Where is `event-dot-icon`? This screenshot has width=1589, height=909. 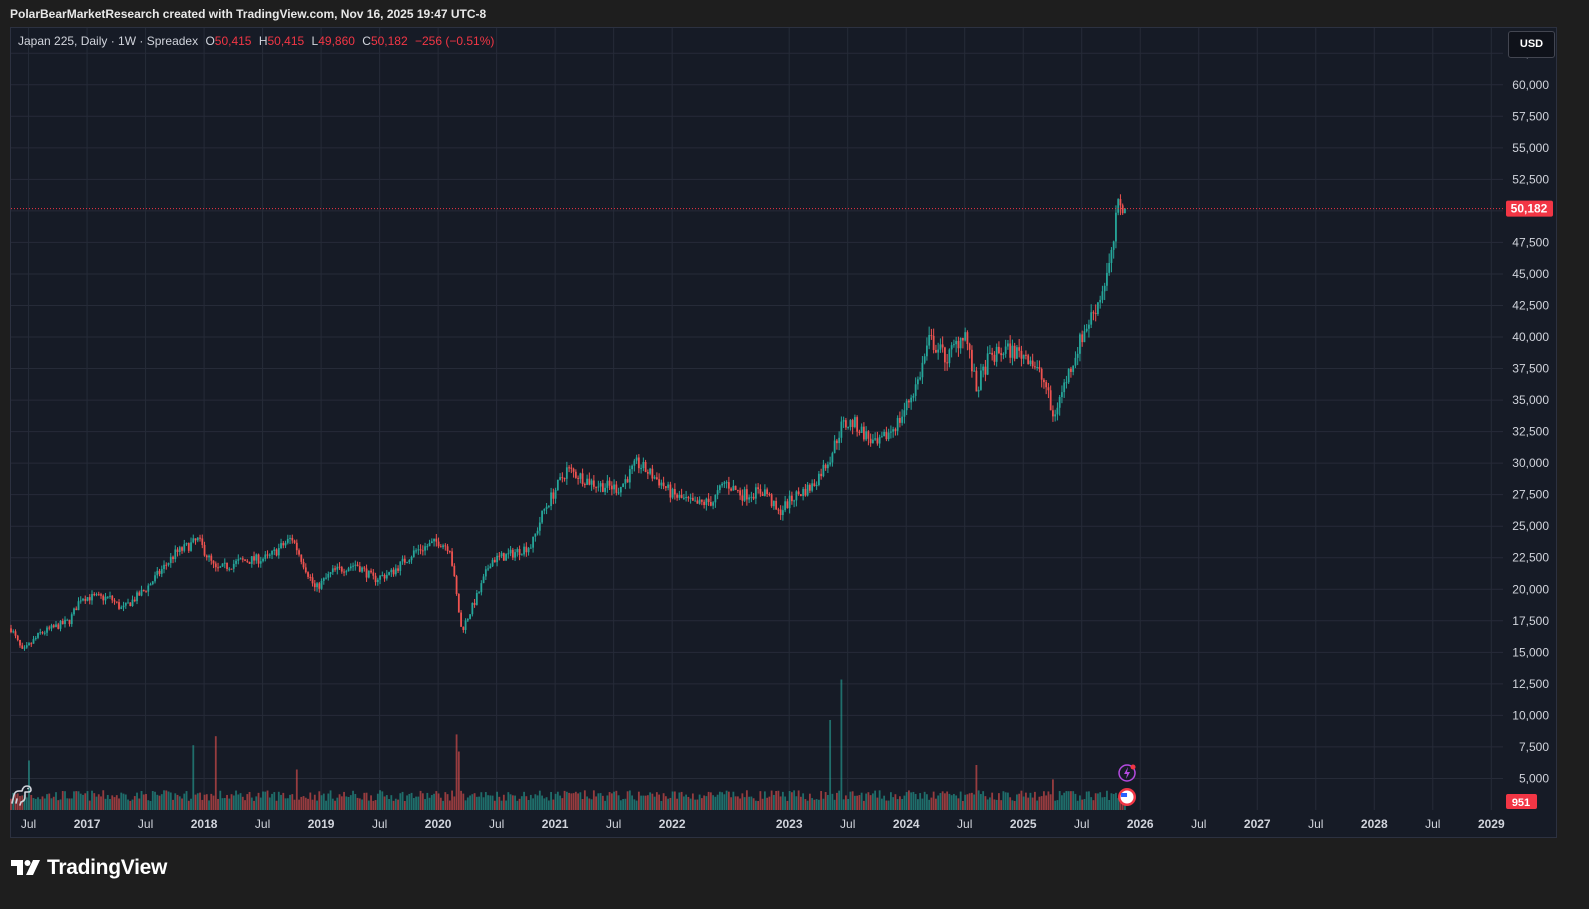
event-dot-icon is located at coordinates (1133, 767).